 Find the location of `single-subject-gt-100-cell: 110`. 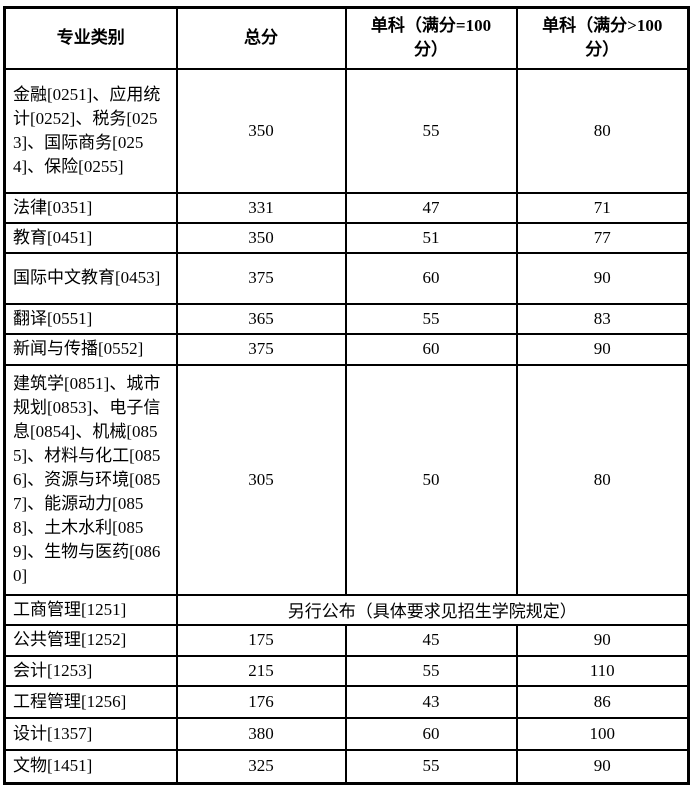

single-subject-gt-100-cell: 110 is located at coordinates (602, 670).